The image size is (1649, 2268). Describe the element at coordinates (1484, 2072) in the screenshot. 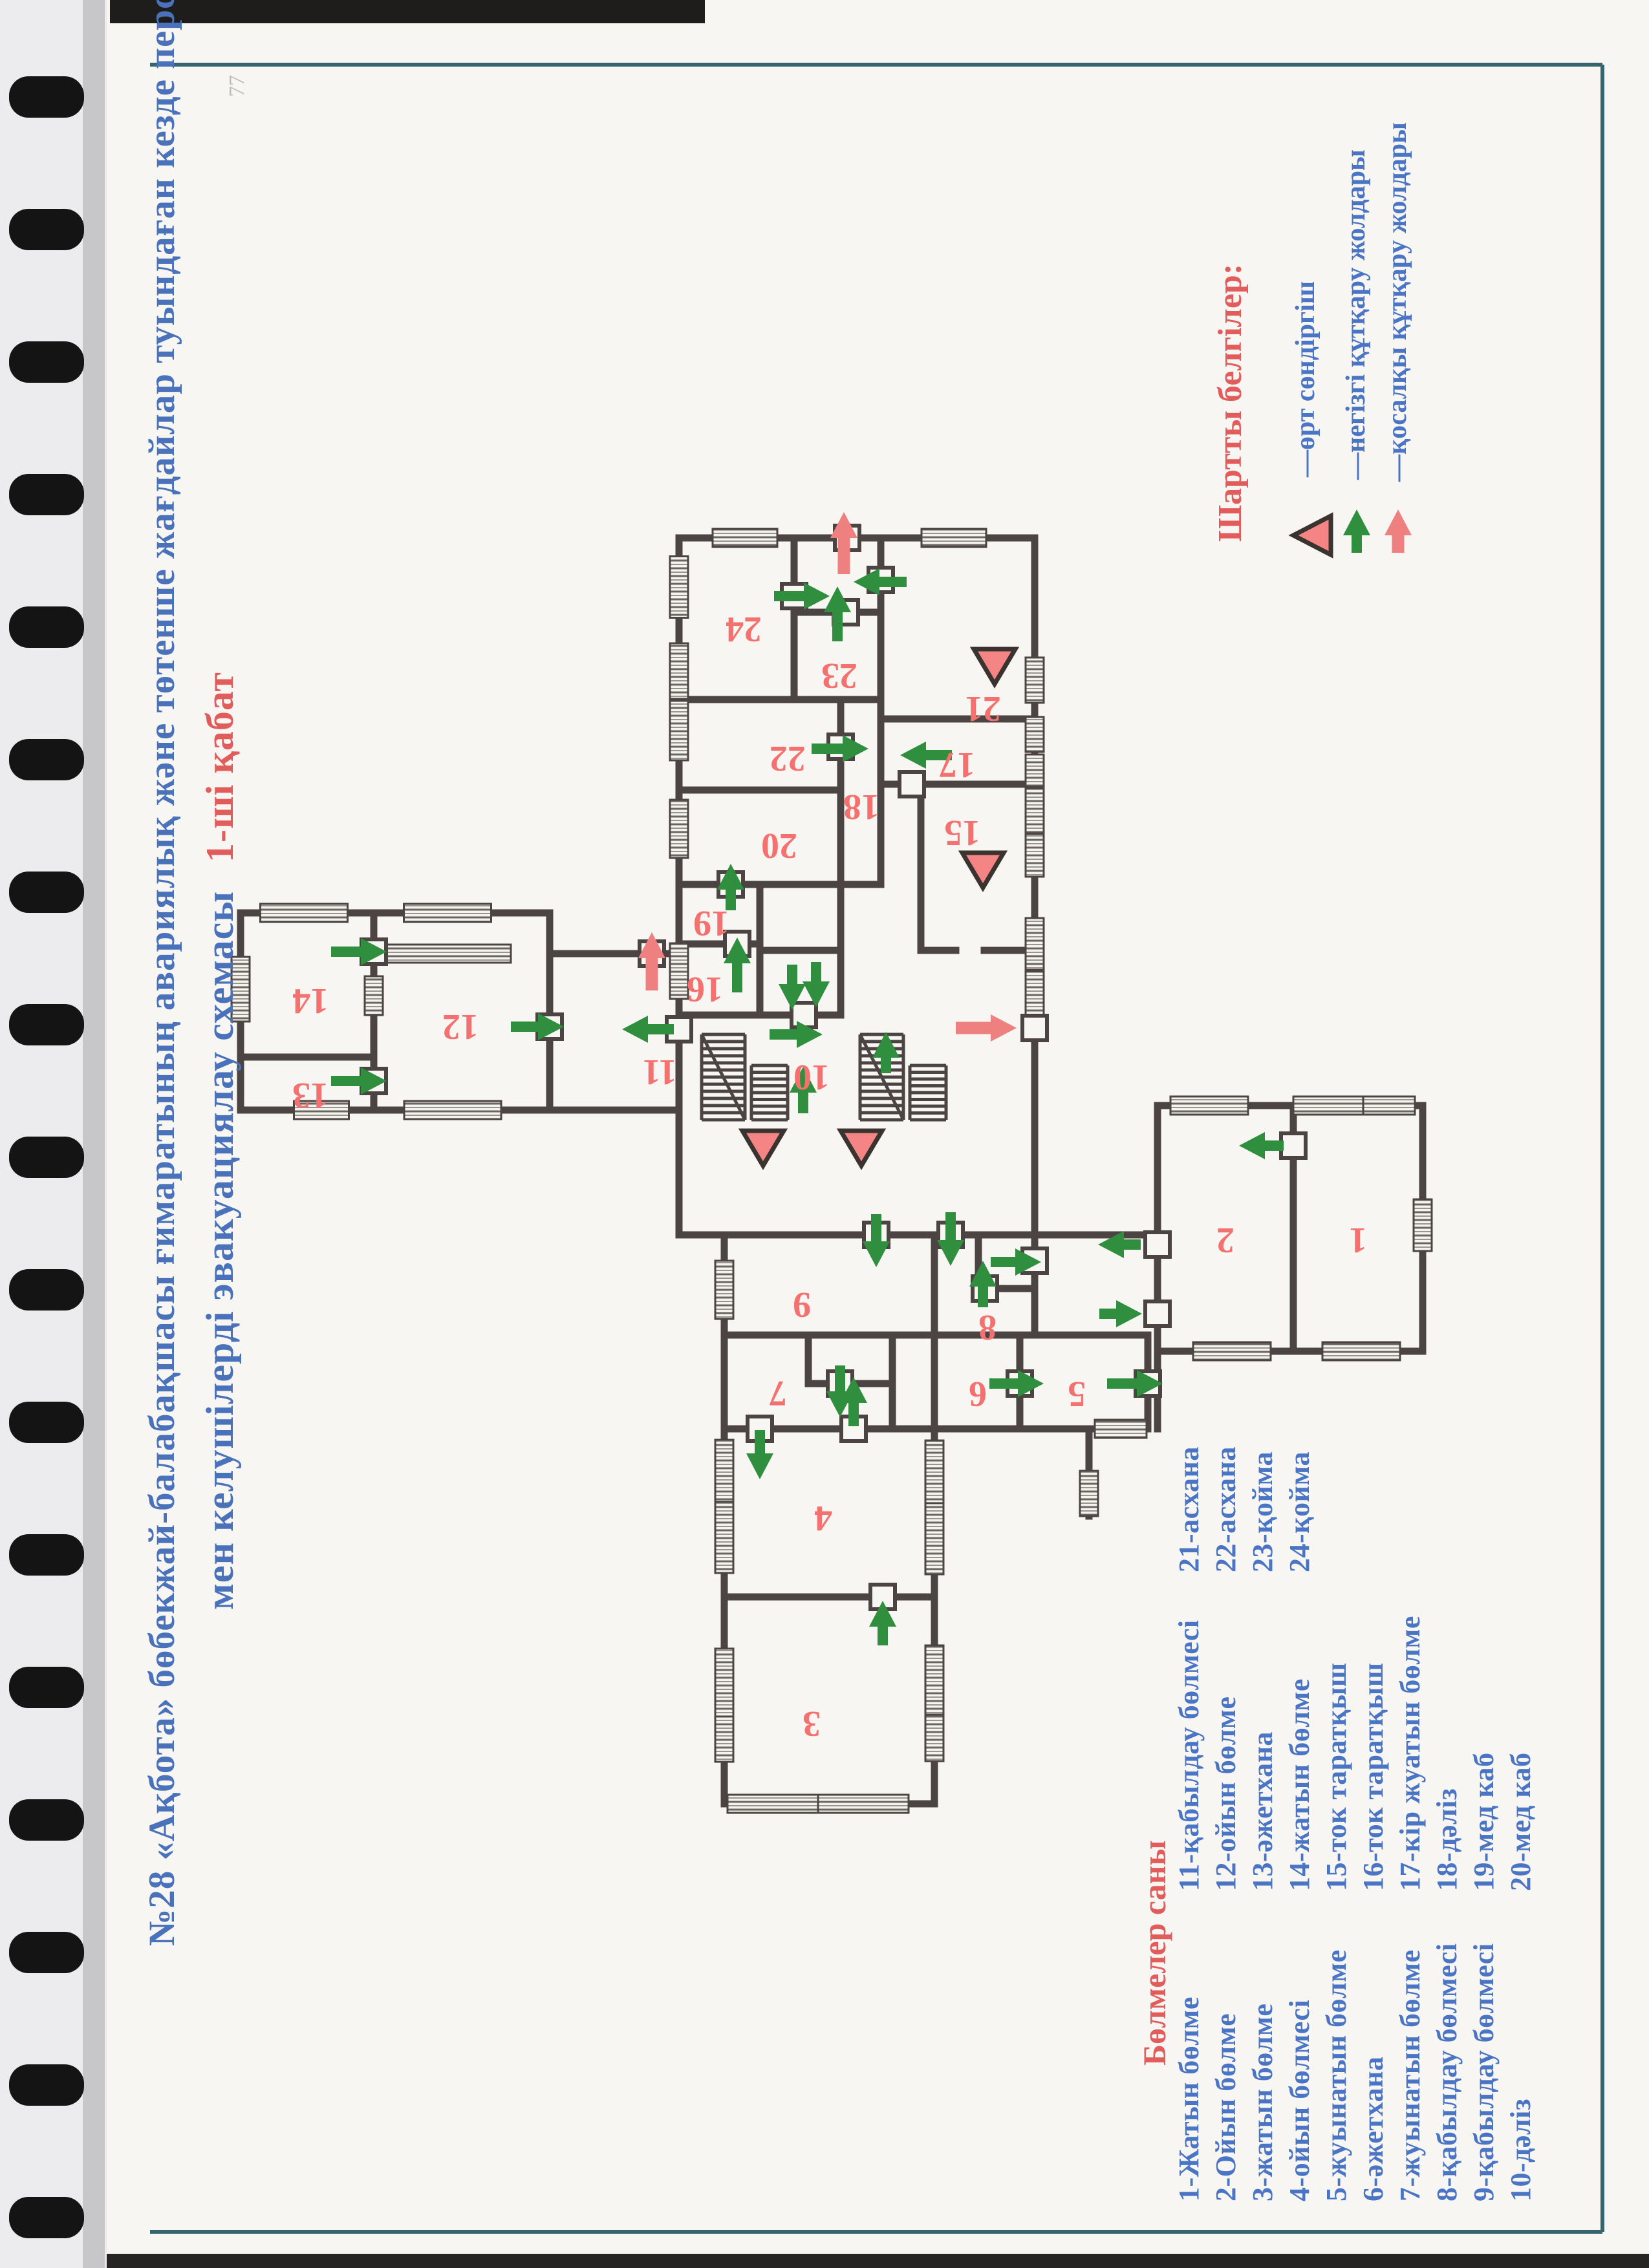

I see `room-list-item-9: 9-қабылдау бөлмесі` at that location.